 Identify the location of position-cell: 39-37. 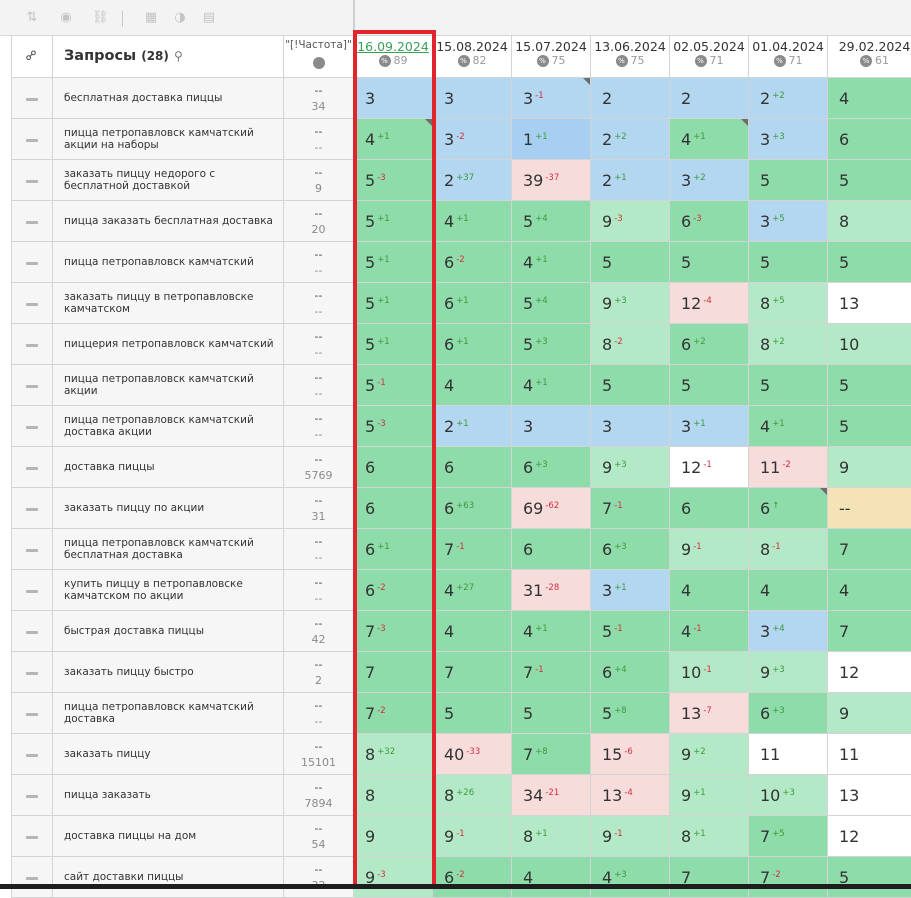
(551, 180).